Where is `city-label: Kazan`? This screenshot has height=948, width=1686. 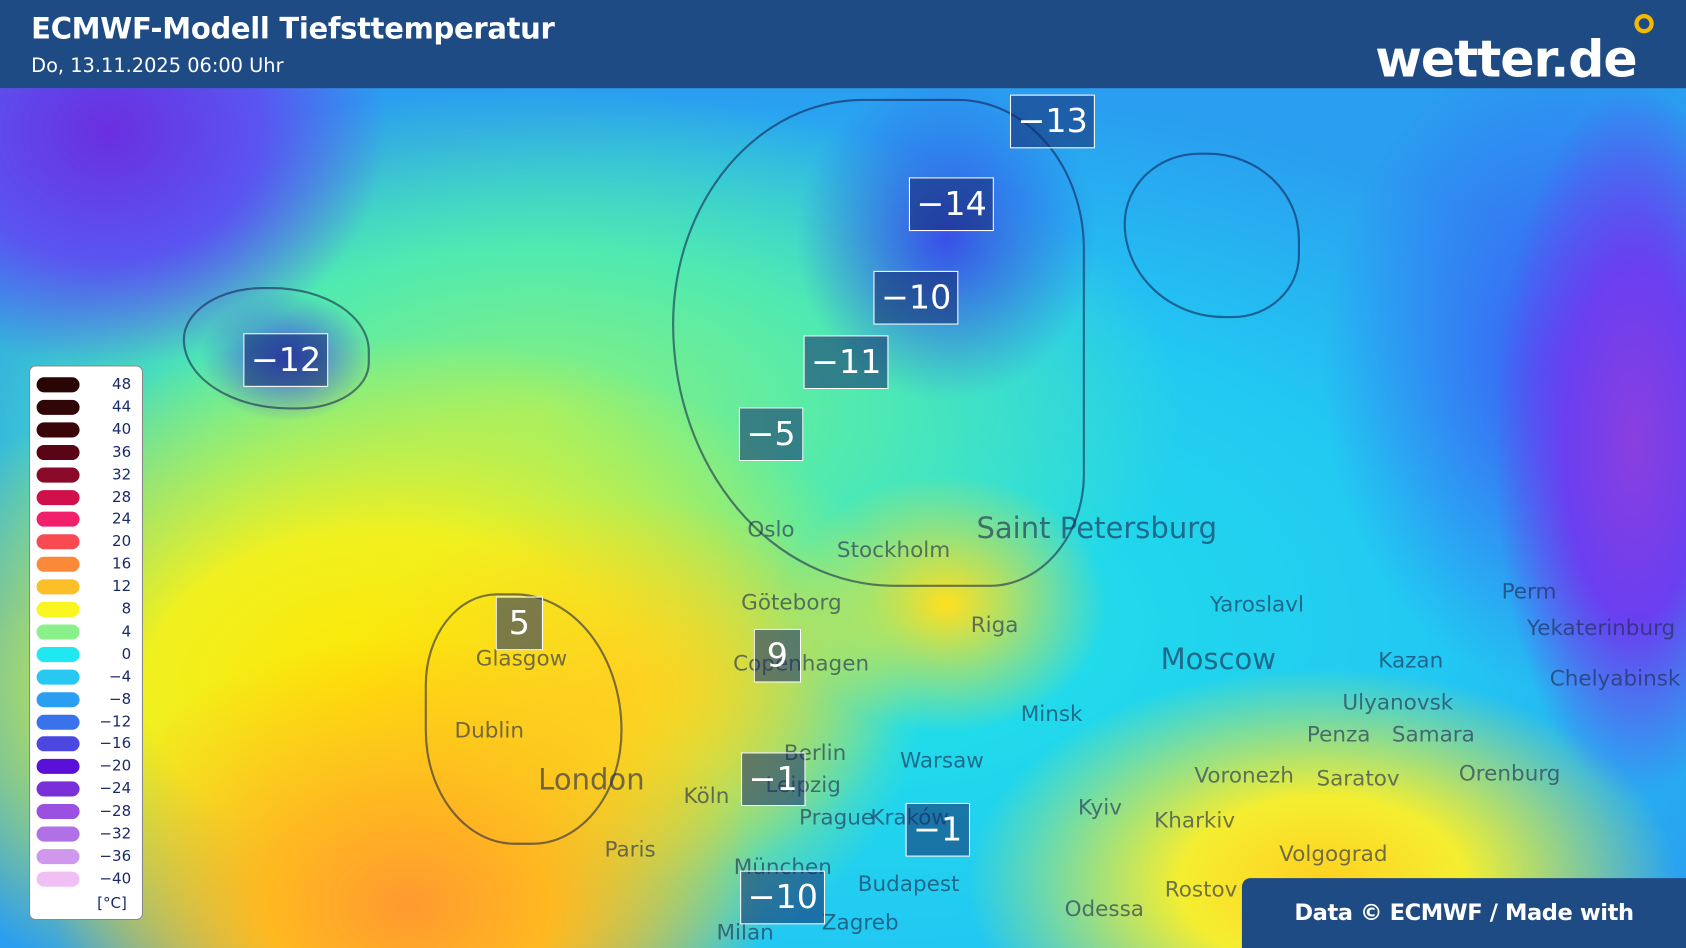
city-label: Kazan is located at coordinates (1411, 660).